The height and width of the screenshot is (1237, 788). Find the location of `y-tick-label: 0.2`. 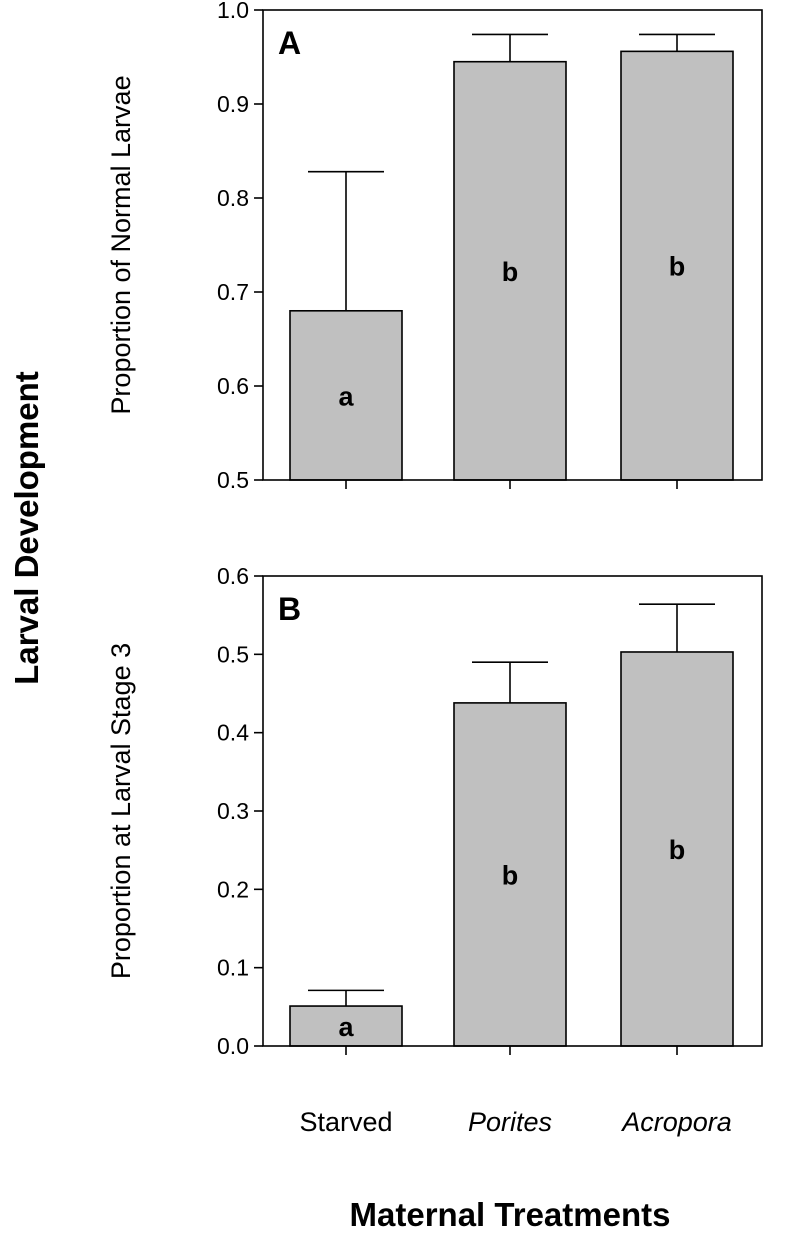

y-tick-label: 0.2 is located at coordinates (233, 889).